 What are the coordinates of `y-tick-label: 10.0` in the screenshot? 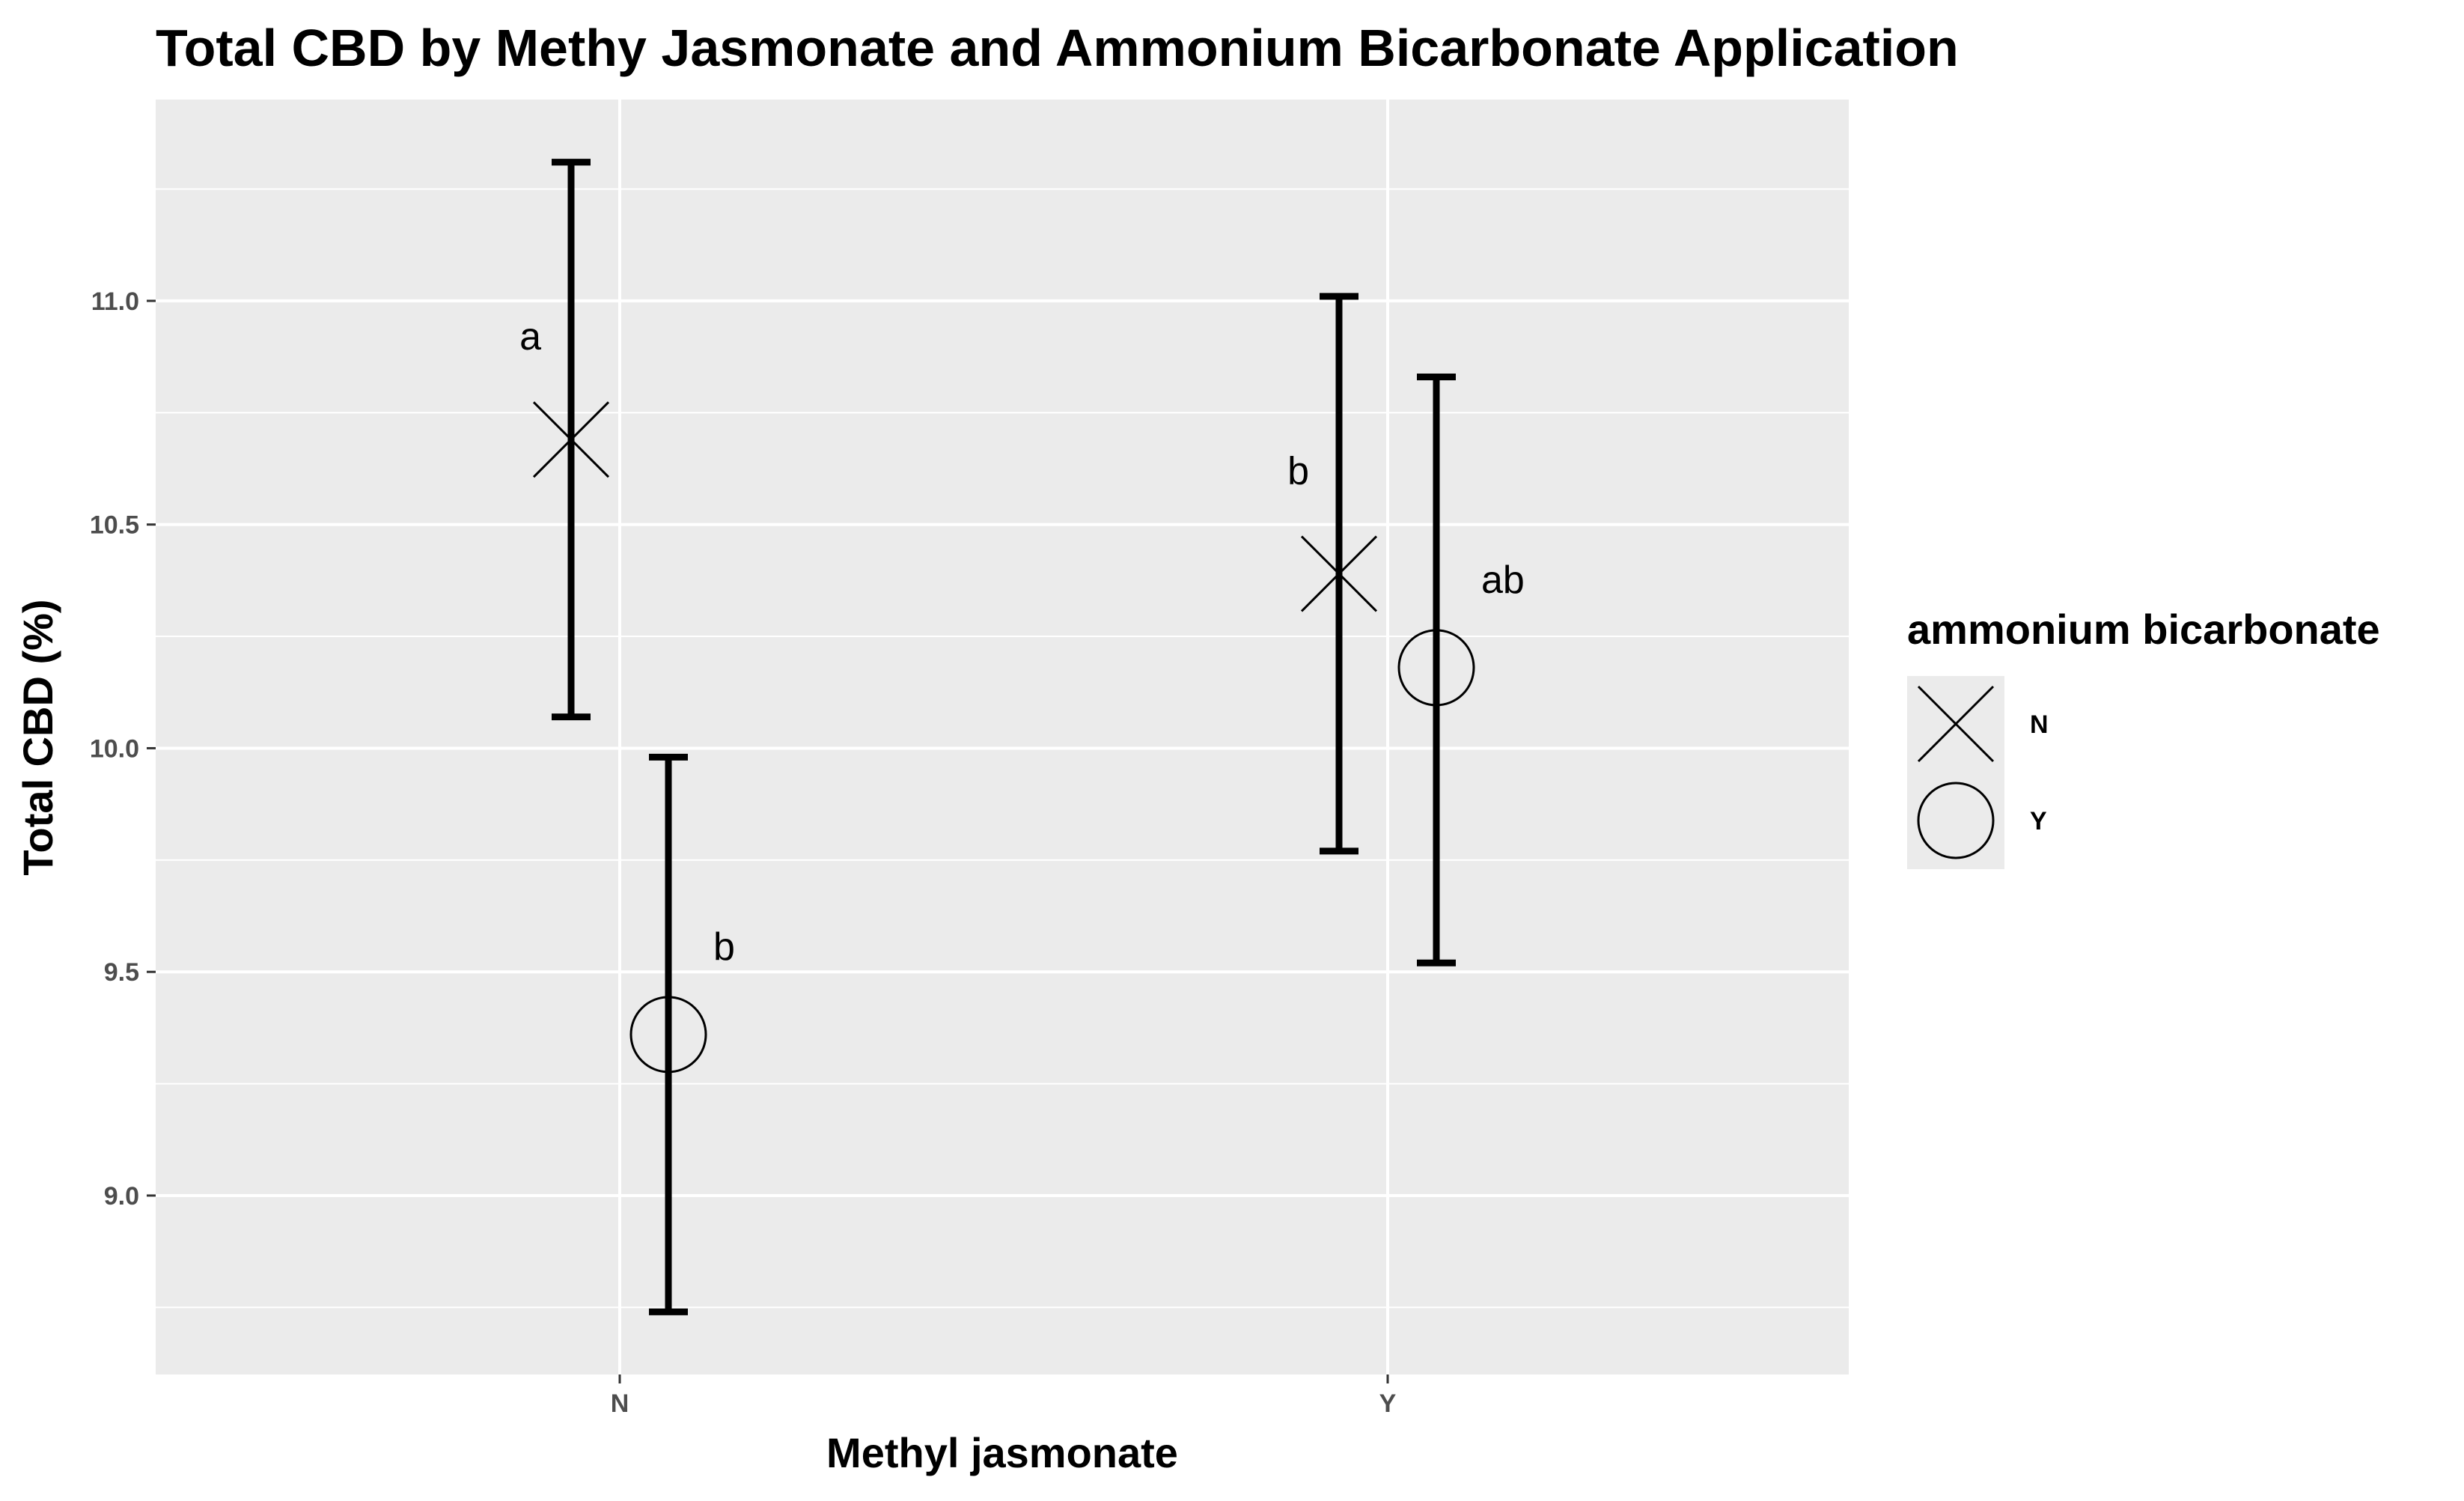 It's located at (114, 748).